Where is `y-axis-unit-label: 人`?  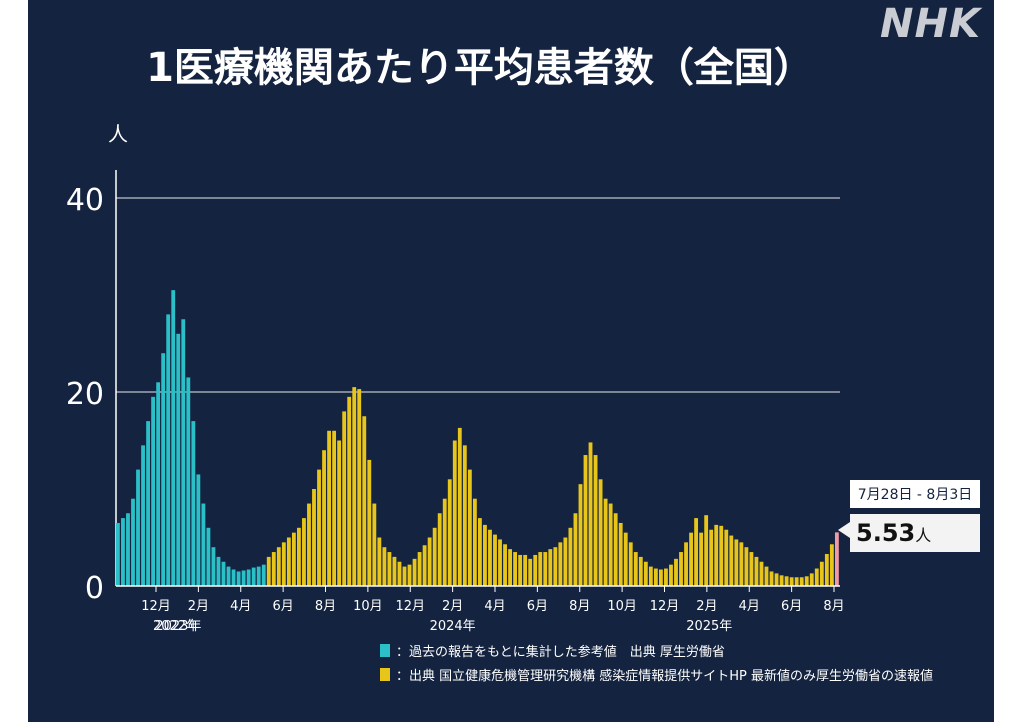 y-axis-unit-label: 人 is located at coordinates (118, 134).